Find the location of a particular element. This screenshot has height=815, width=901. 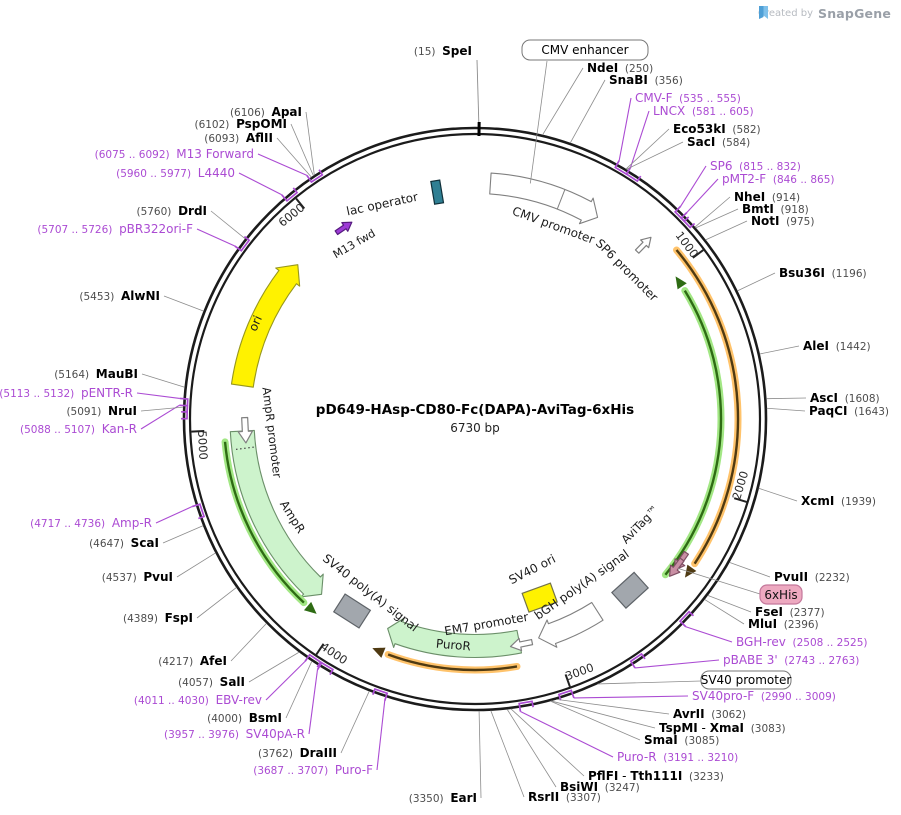

primer-mark-pENTR-R is located at coordinates (184, 405).